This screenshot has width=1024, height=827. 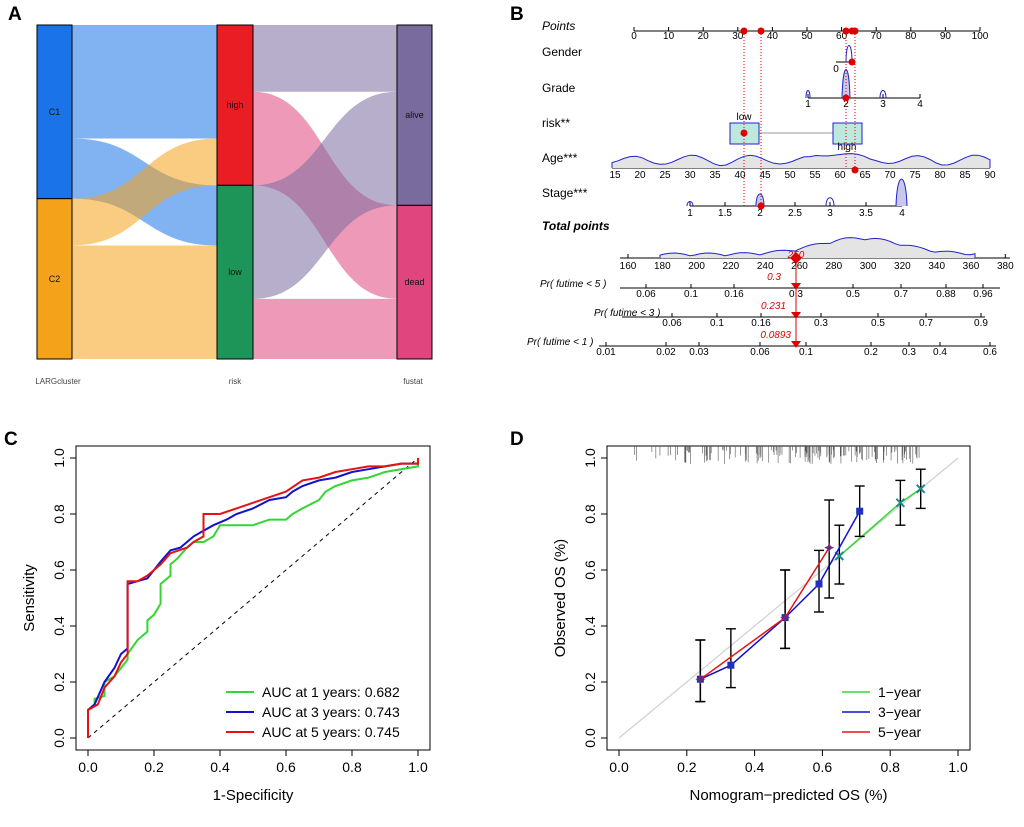 What do you see at coordinates (853, 294) in the screenshot?
I see `pr5-tick-label: 0.5` at bounding box center [853, 294].